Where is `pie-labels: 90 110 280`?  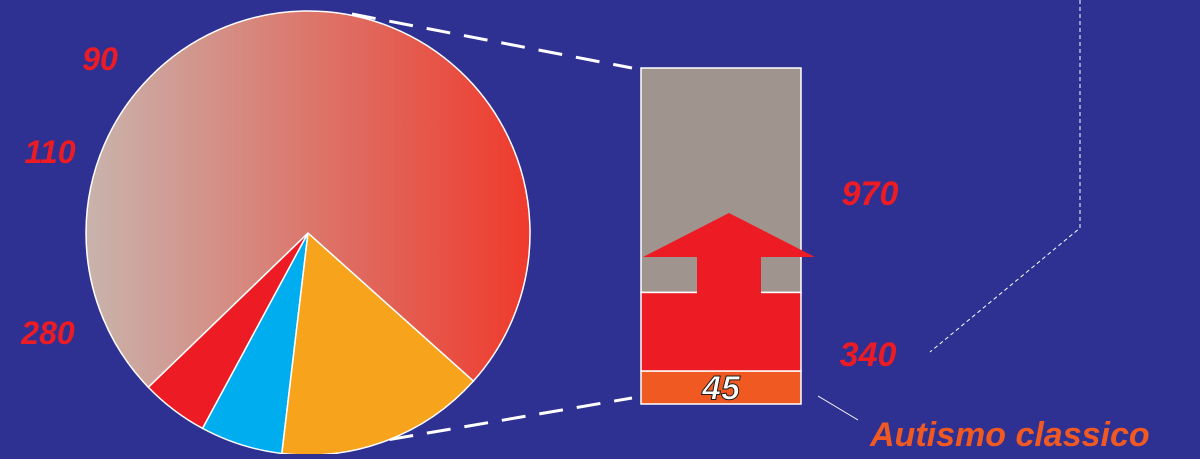 pie-labels: 90 110 280 is located at coordinates (69, 196).